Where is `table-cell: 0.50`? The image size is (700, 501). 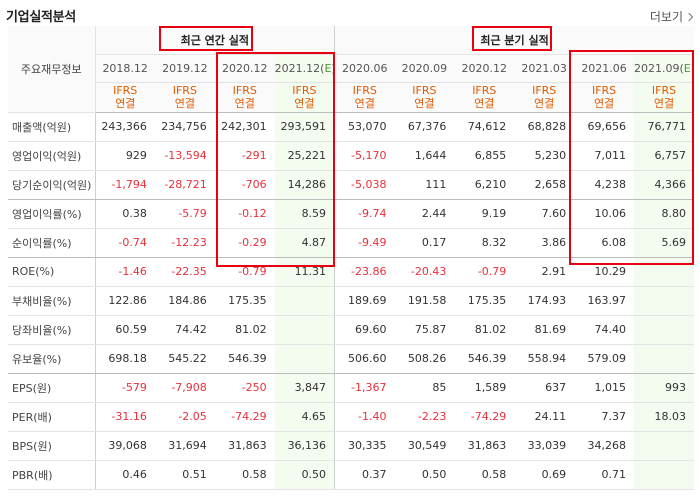
table-cell: 0.50 is located at coordinates (424, 475).